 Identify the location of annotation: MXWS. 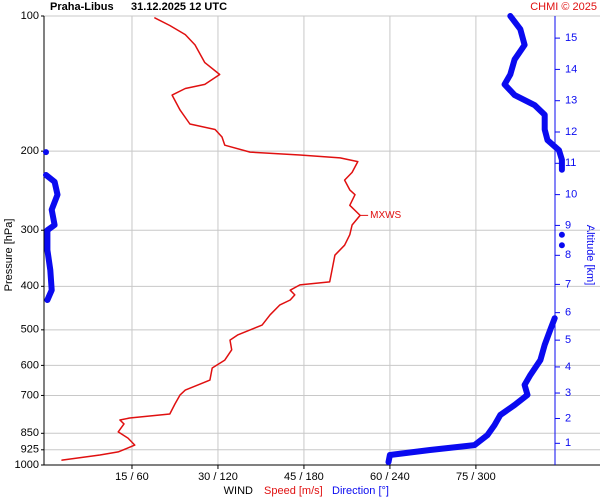
(385, 215).